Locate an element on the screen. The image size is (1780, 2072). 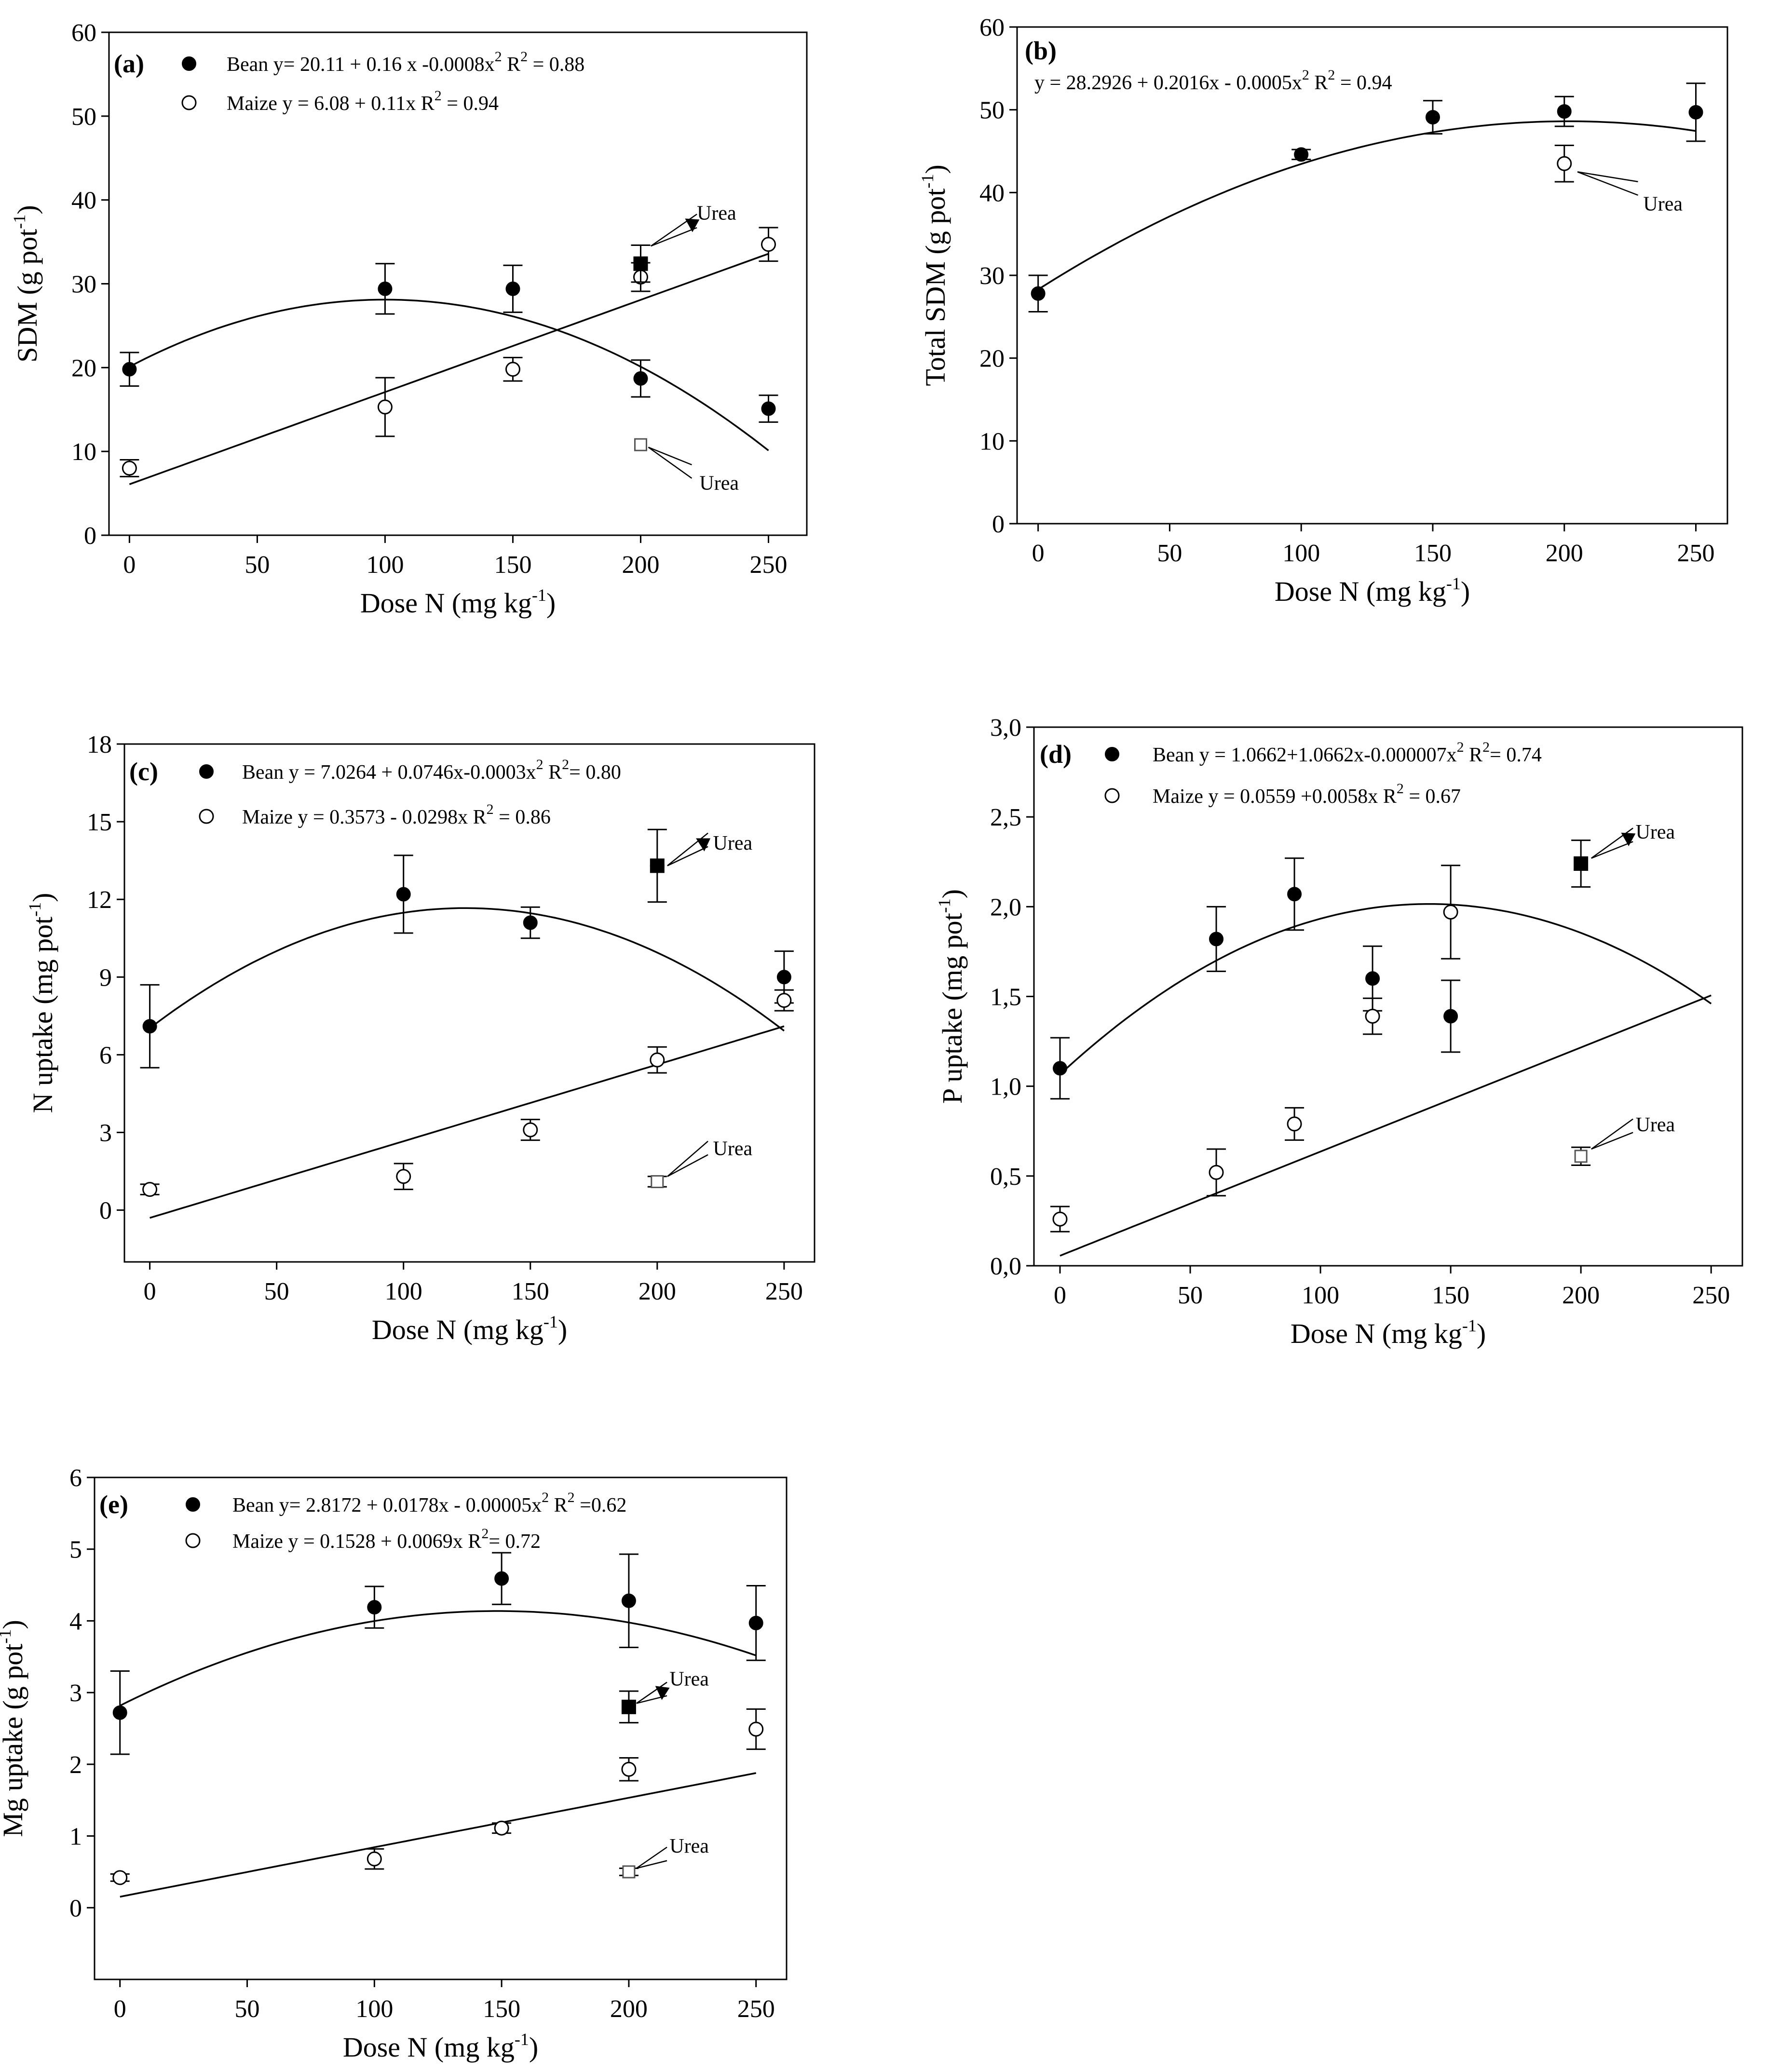
y-tick-label: 4 is located at coordinates (75, 1621).